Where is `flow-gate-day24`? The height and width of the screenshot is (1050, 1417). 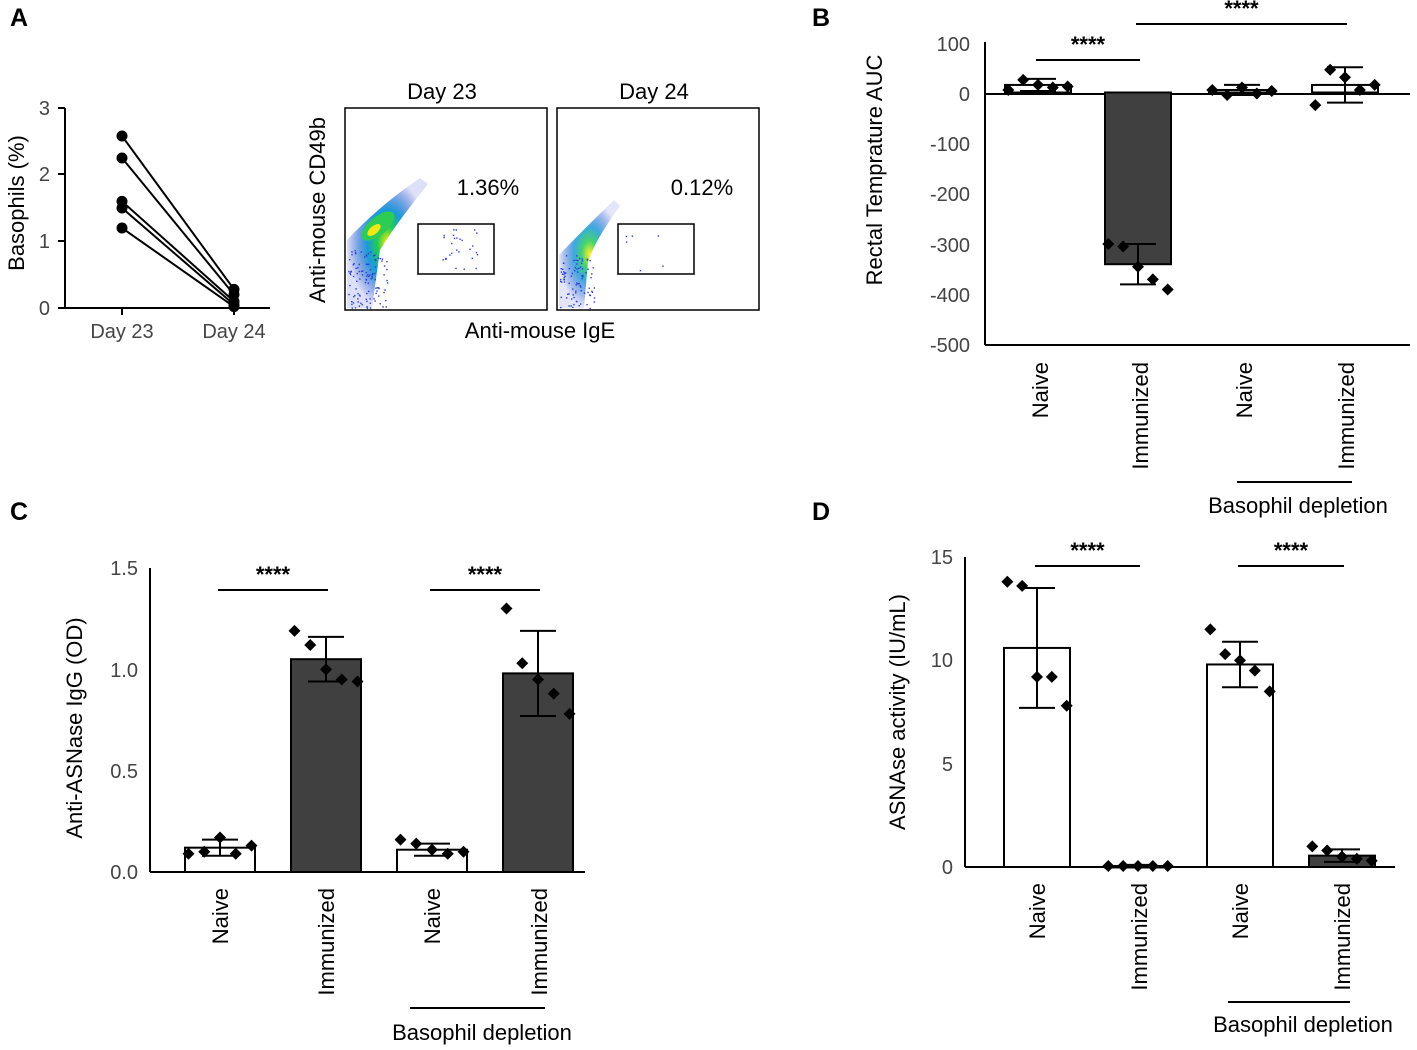 flow-gate-day24 is located at coordinates (656, 249).